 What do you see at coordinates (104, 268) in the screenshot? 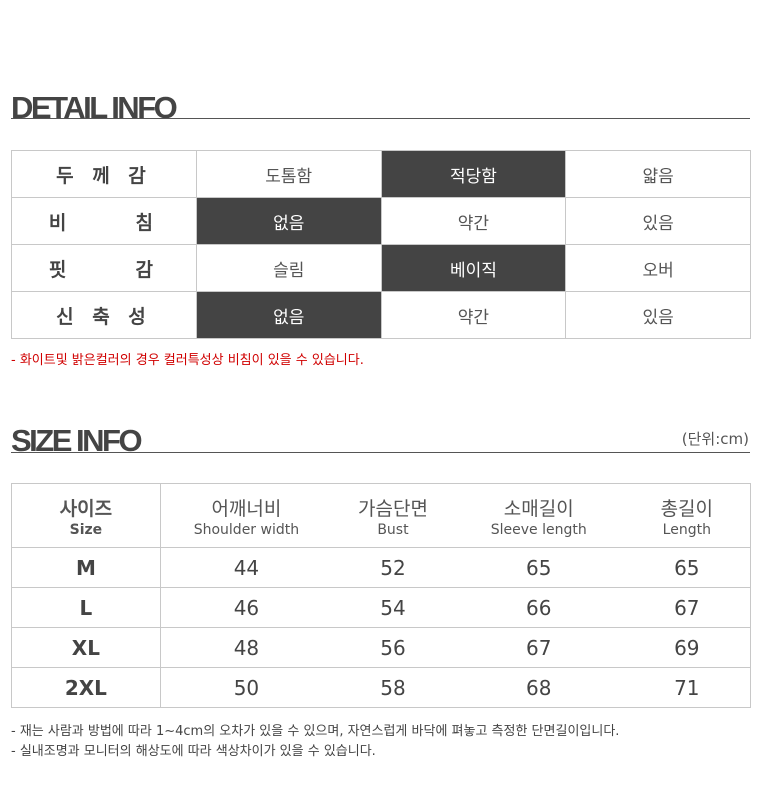
I see `detail-label: 핏 감` at bounding box center [104, 268].